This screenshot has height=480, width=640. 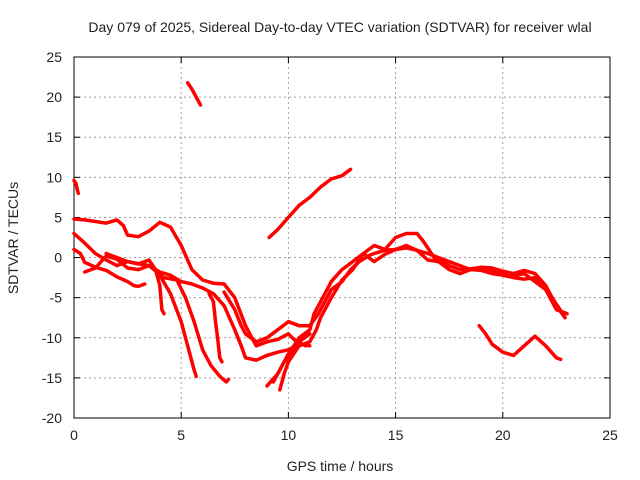 What do you see at coordinates (56, 298) in the screenshot?
I see `y-tick-label: -5` at bounding box center [56, 298].